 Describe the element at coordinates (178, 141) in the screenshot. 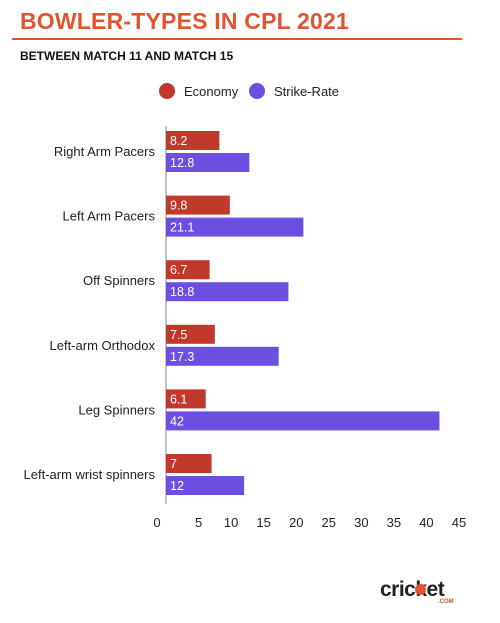

I see `data-label: 8.2` at that location.